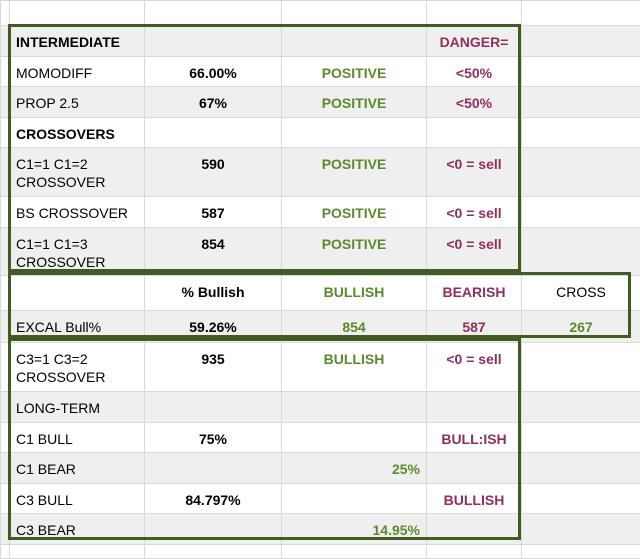  Describe the element at coordinates (354, 529) in the screenshot. I see `cell-c3bear-pct: 14.95%` at that location.